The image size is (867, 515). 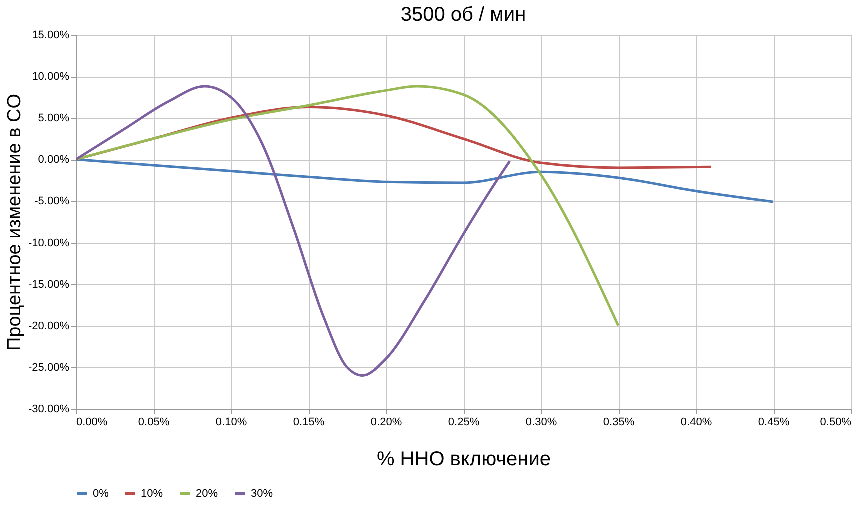 What do you see at coordinates (54, 160) in the screenshot?
I see `y-tick-label: 0.00%` at bounding box center [54, 160].